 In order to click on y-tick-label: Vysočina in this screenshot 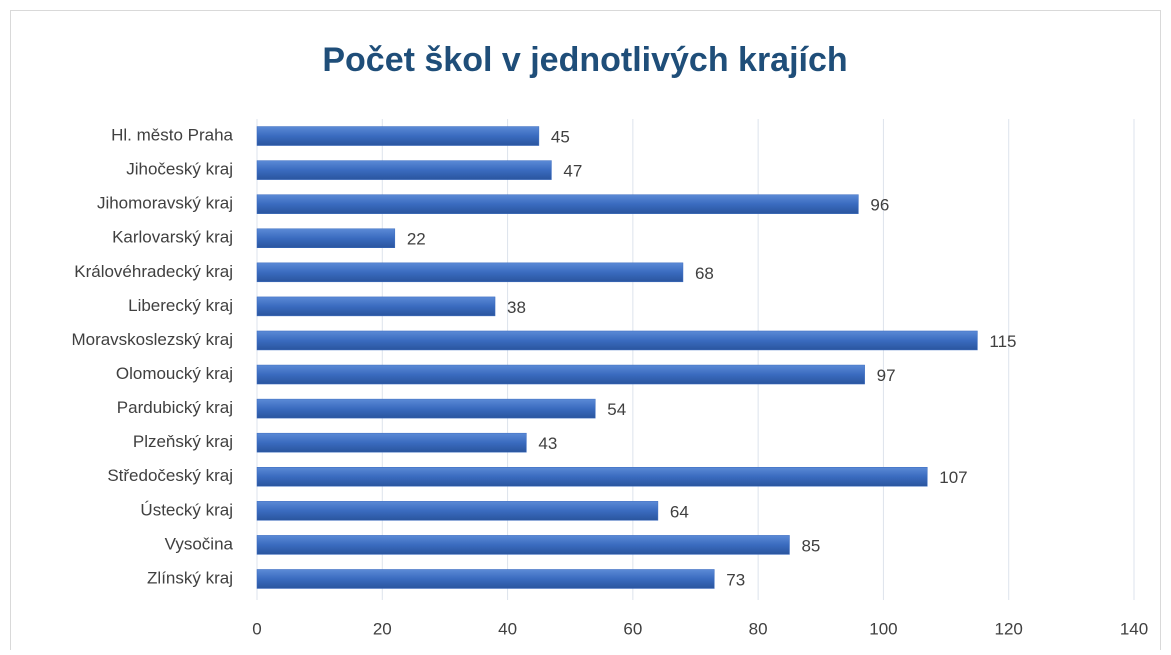, I will do `click(199, 543)`.